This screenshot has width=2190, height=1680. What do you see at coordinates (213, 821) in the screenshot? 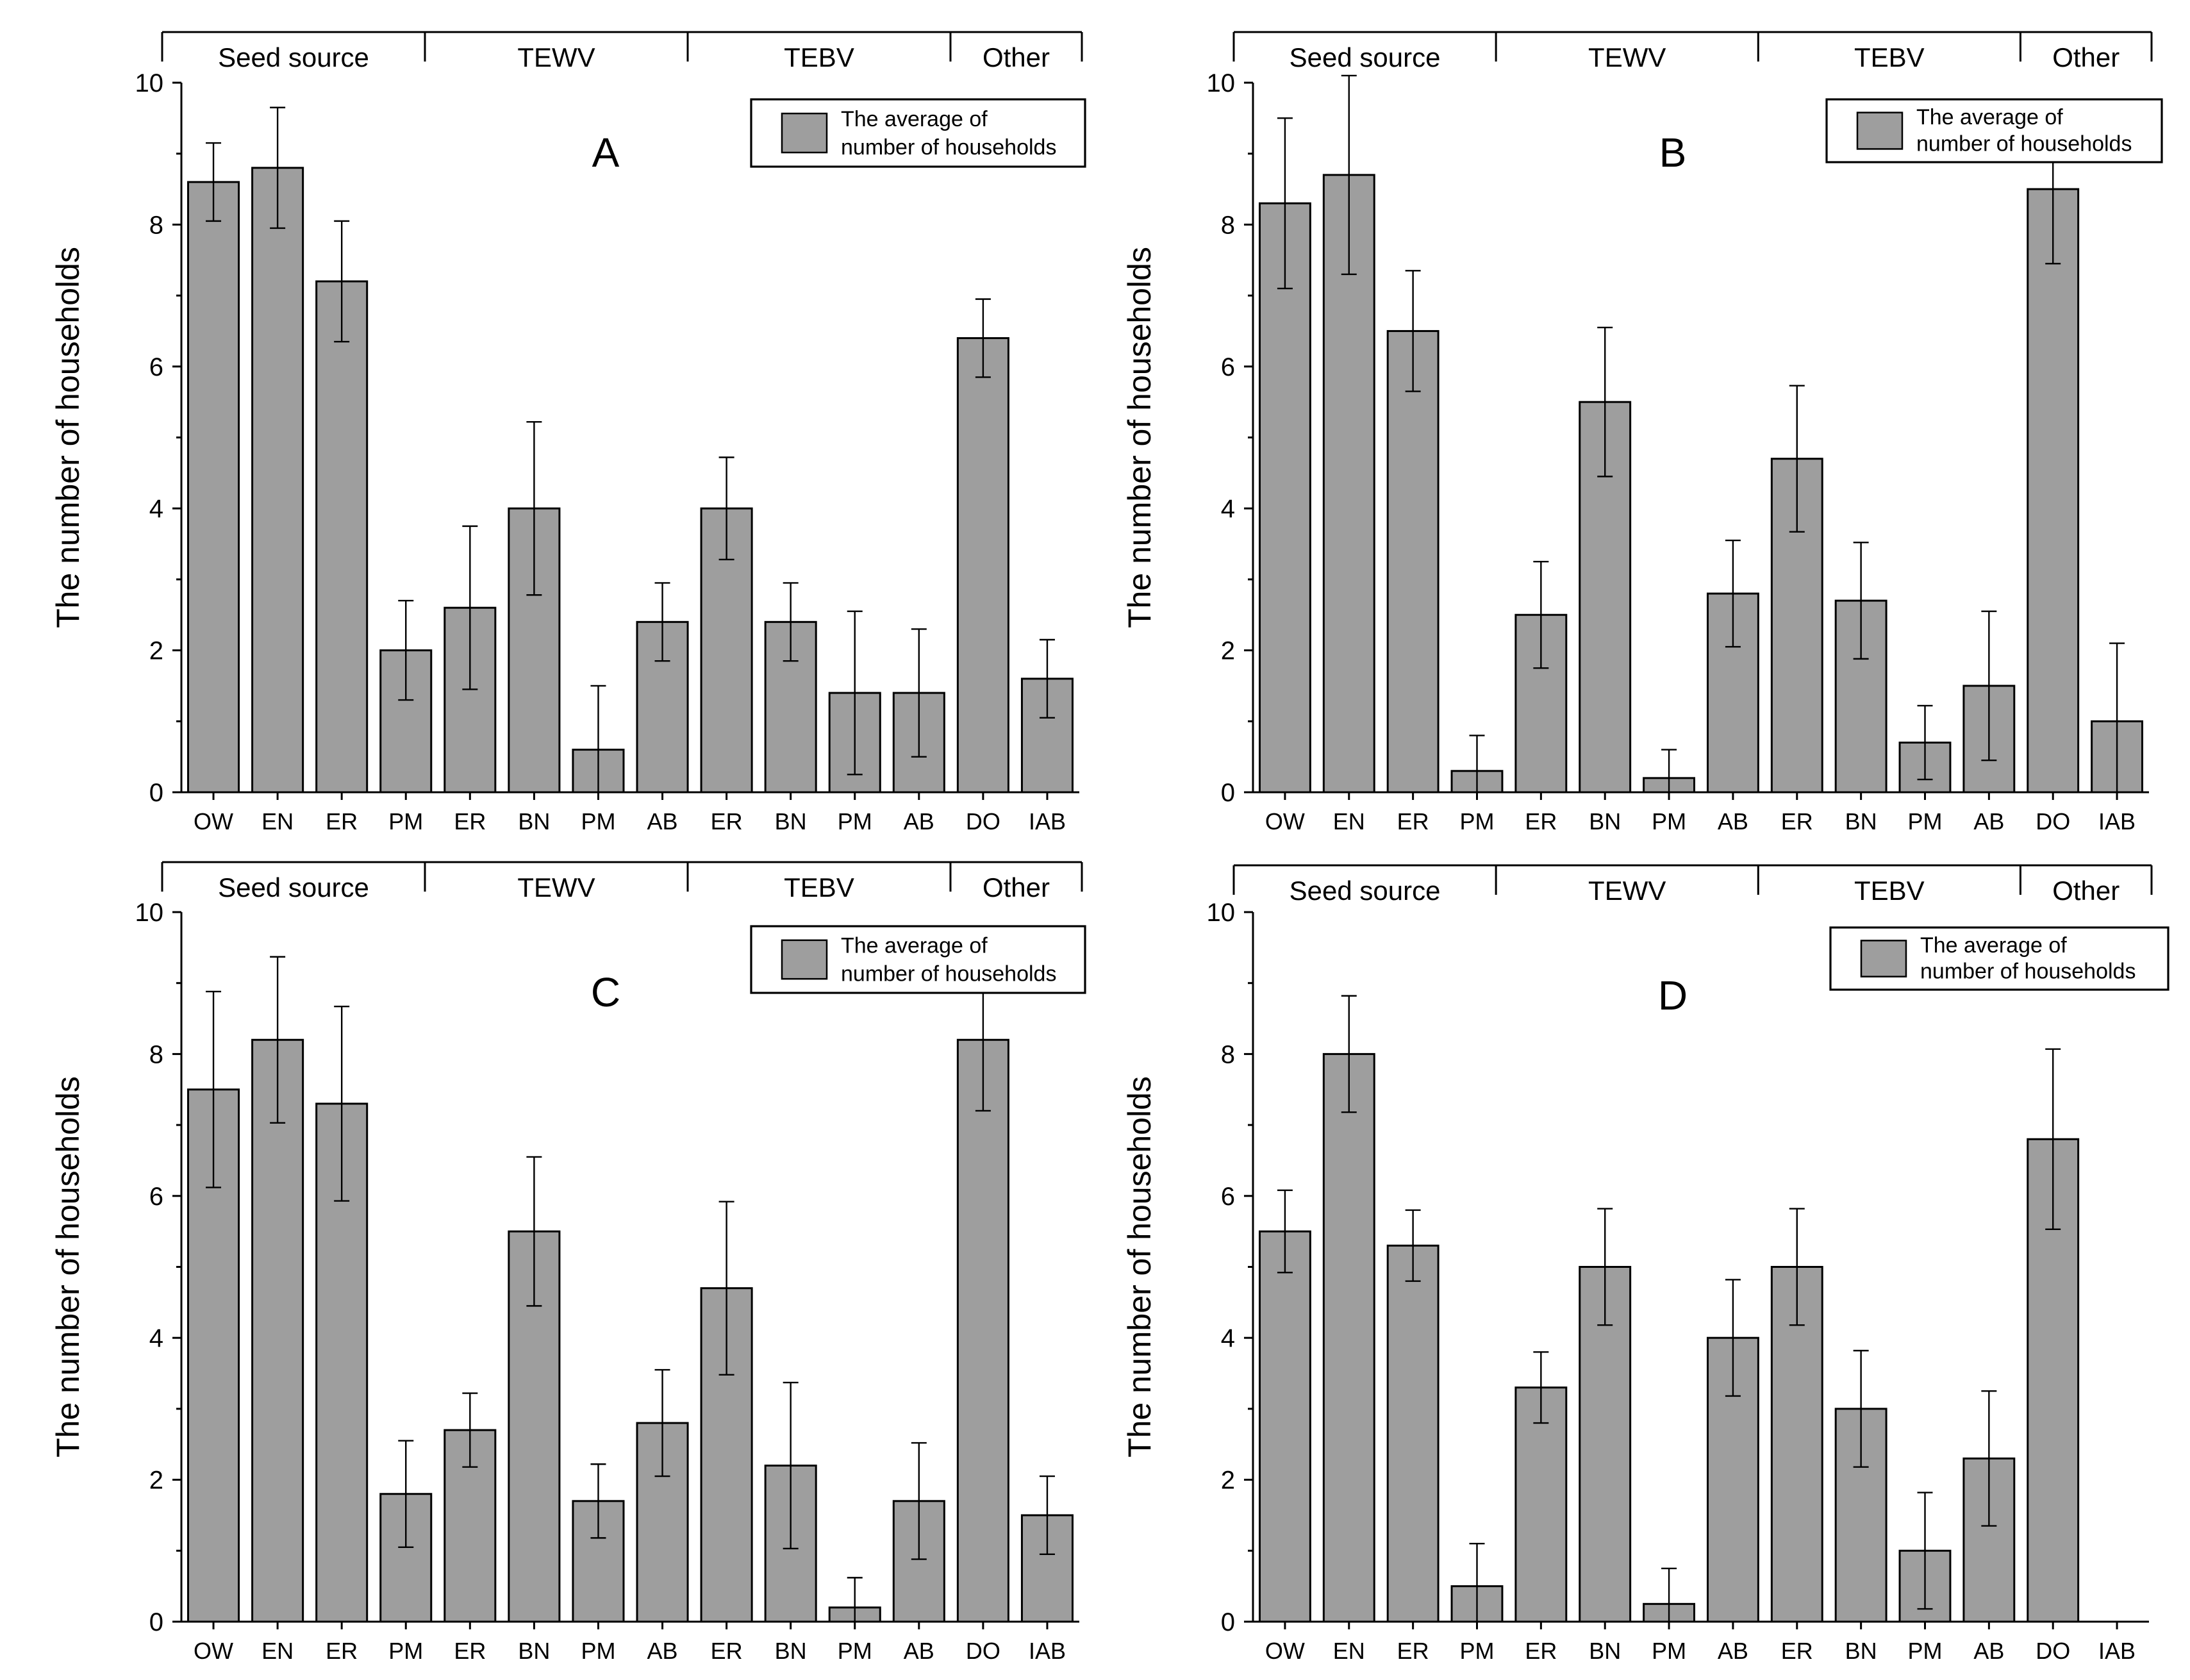
I see `x-tick-label: OW` at bounding box center [213, 821].